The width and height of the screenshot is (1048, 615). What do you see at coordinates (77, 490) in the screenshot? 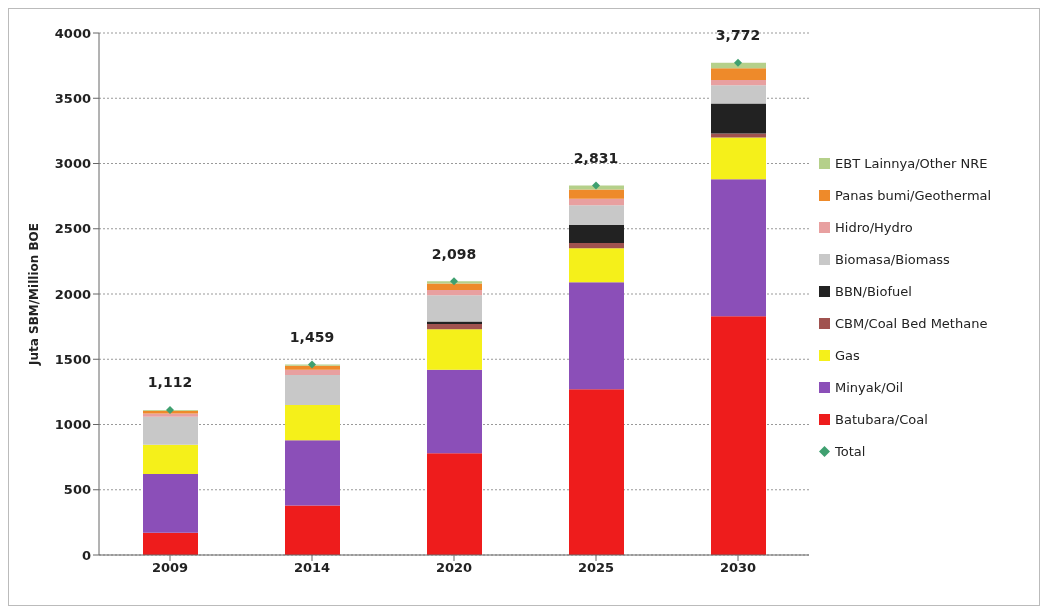
I see `y-tick-label: 500` at bounding box center [77, 490].